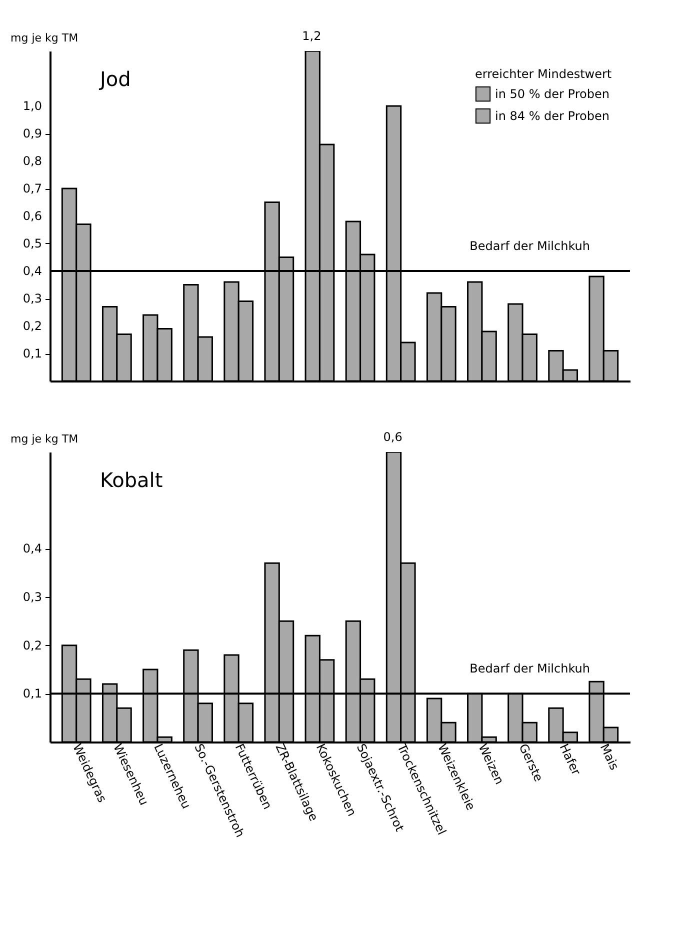 The image size is (685, 948). What do you see at coordinates (570, 760) in the screenshot?
I see `x-tick-label: Hafer` at bounding box center [570, 760].